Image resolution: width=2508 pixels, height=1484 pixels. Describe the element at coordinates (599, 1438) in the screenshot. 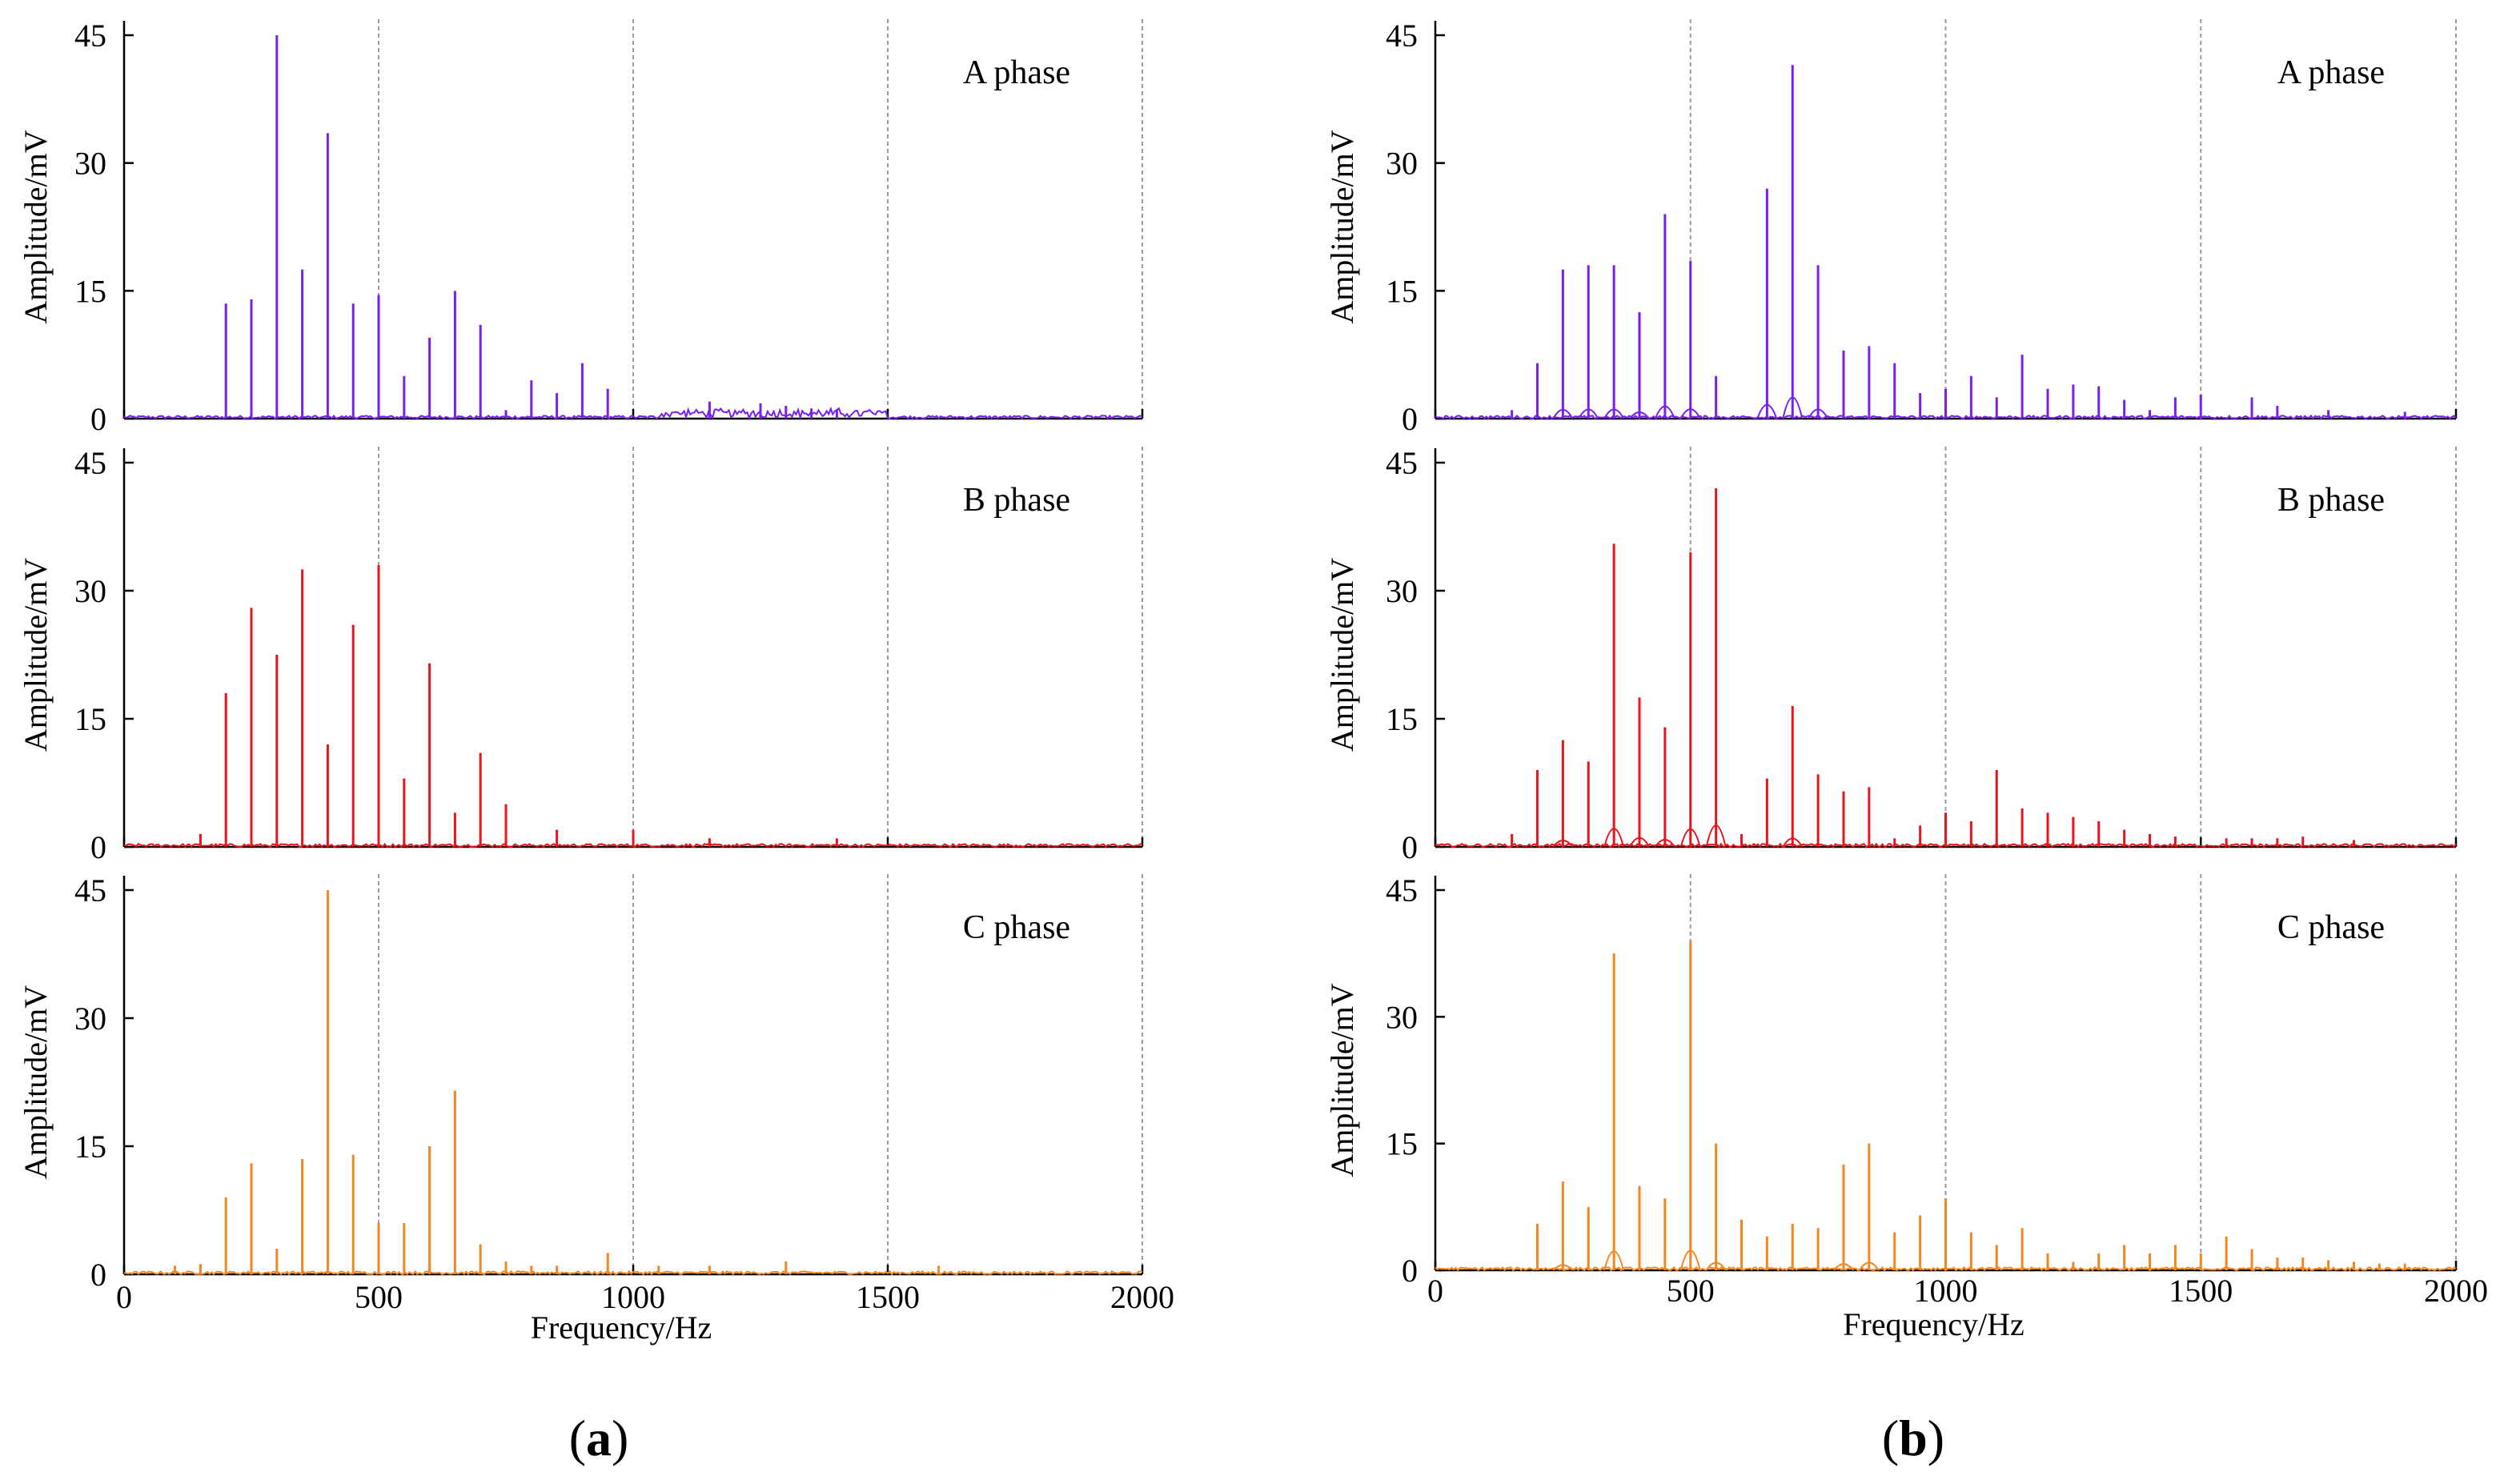

I see `panel-label: (a)` at that location.